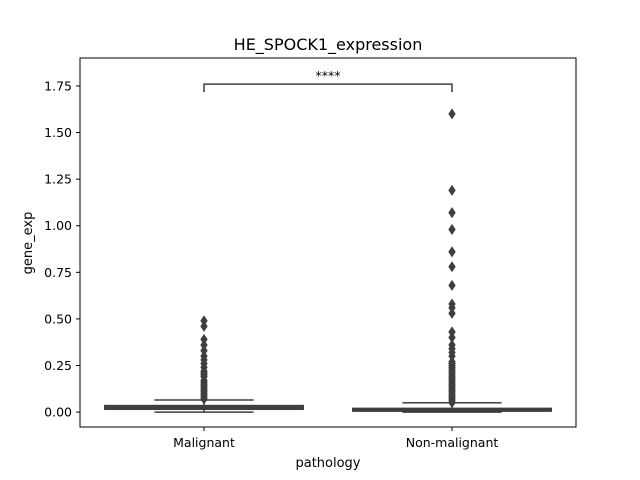 The image size is (640, 480). Describe the element at coordinates (58, 85) in the screenshot. I see `y-tick-label: 1.75` at that location.